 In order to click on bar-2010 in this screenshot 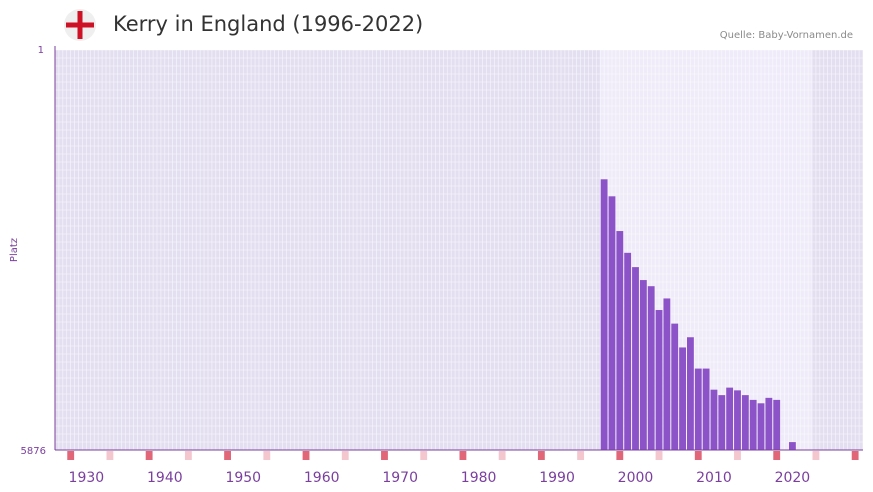, I will do `click(714, 419)`.